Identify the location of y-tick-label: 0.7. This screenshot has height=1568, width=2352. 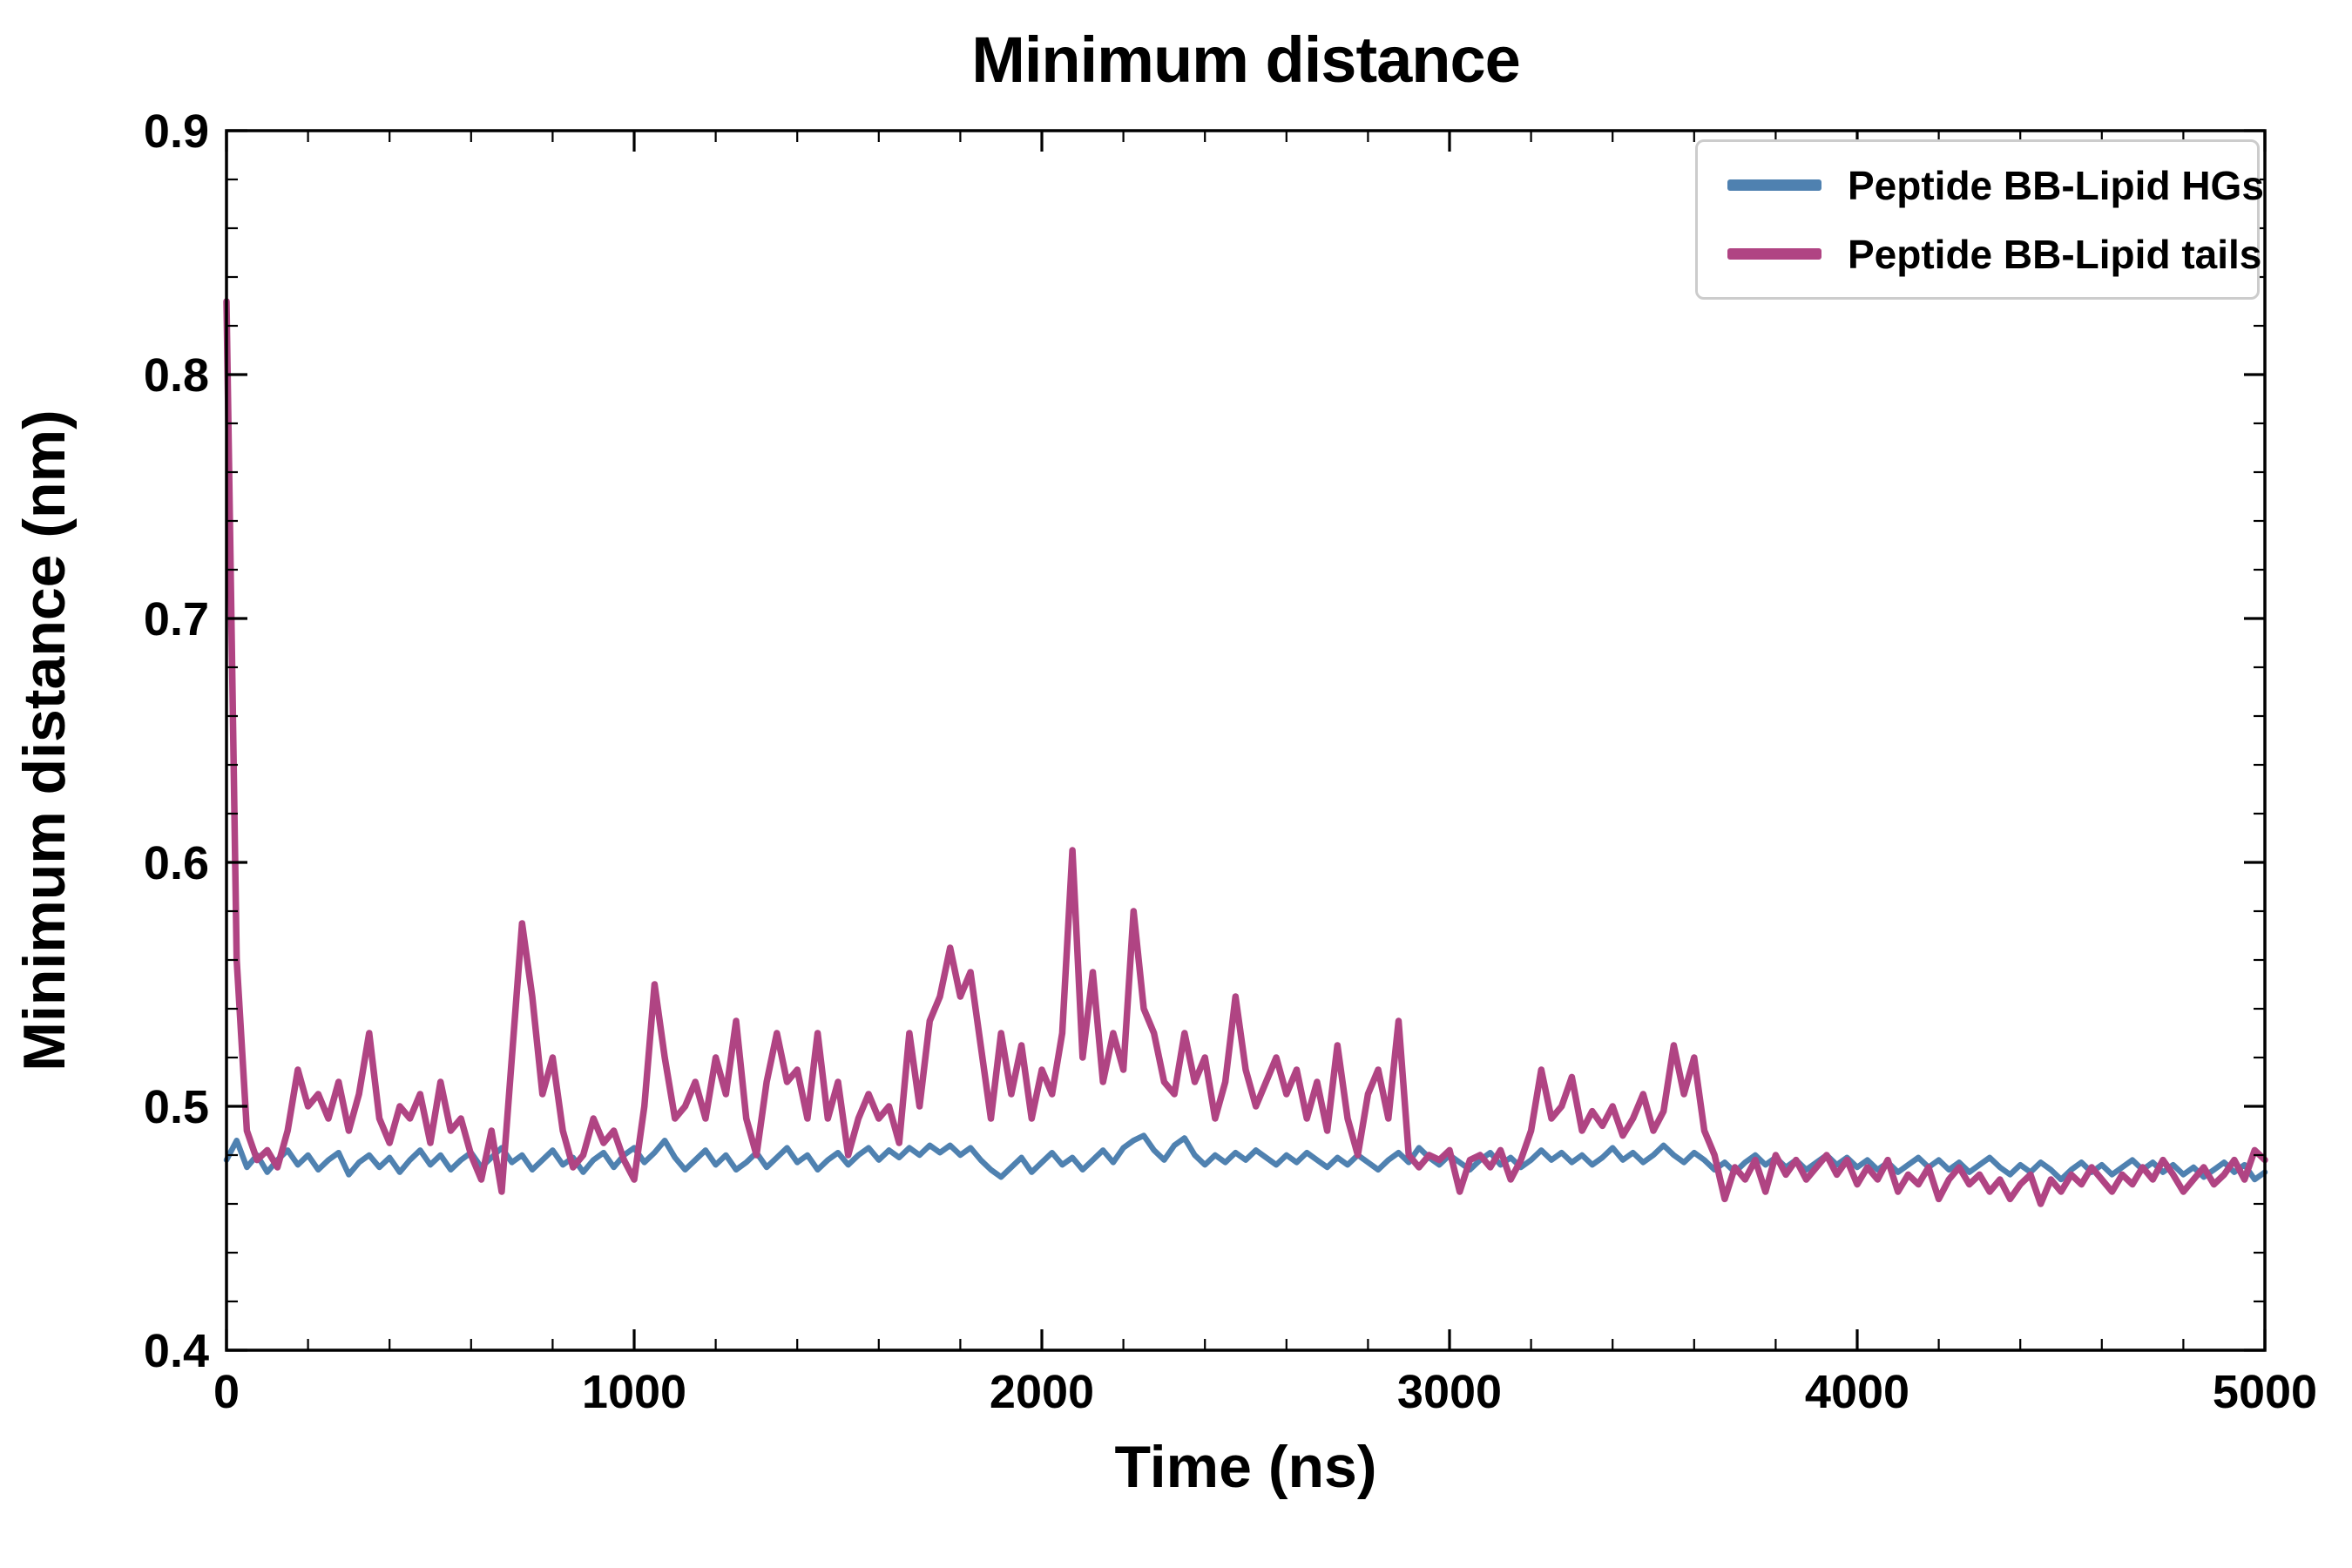
(177, 619).